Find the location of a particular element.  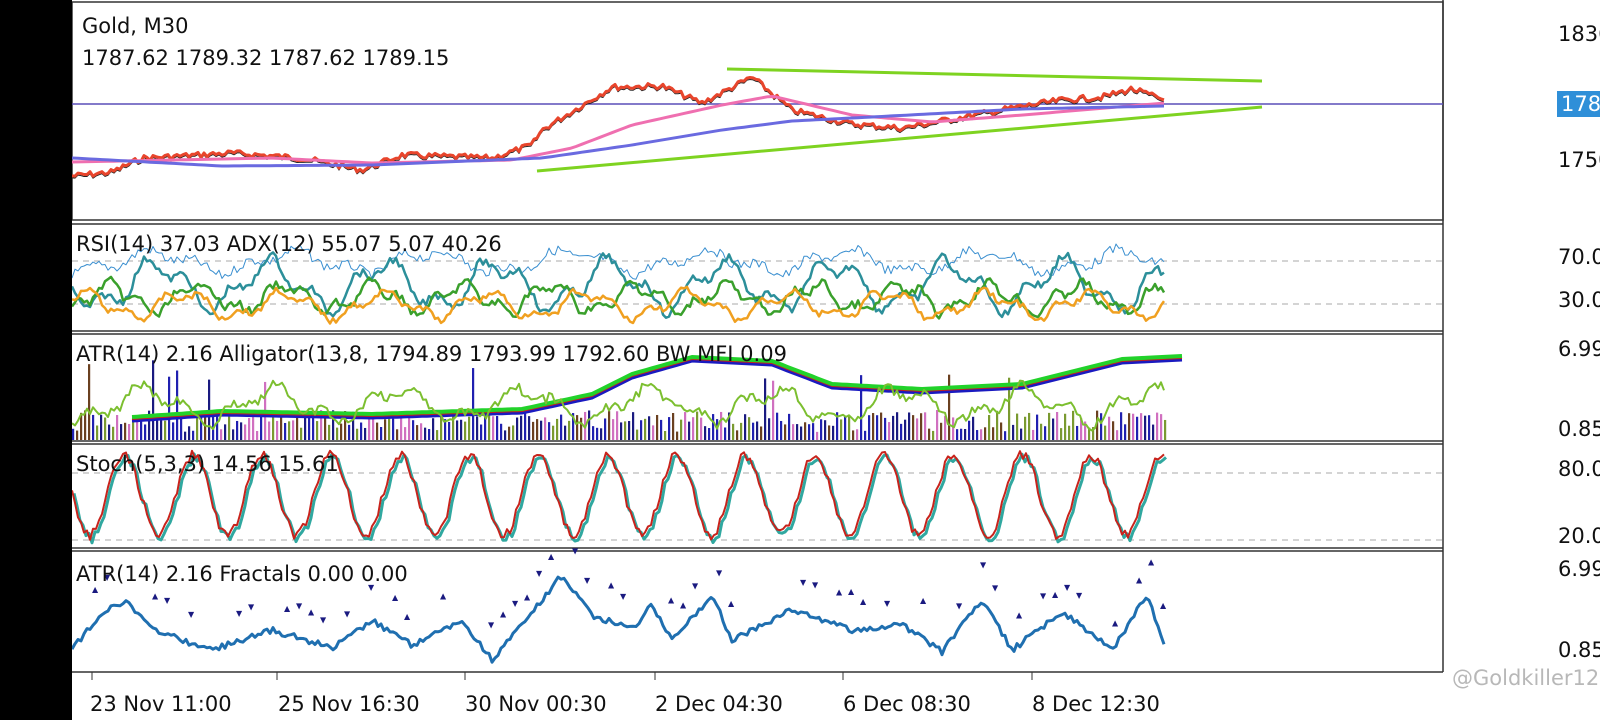

atr-alligator-series-group is located at coordinates (627, 397).